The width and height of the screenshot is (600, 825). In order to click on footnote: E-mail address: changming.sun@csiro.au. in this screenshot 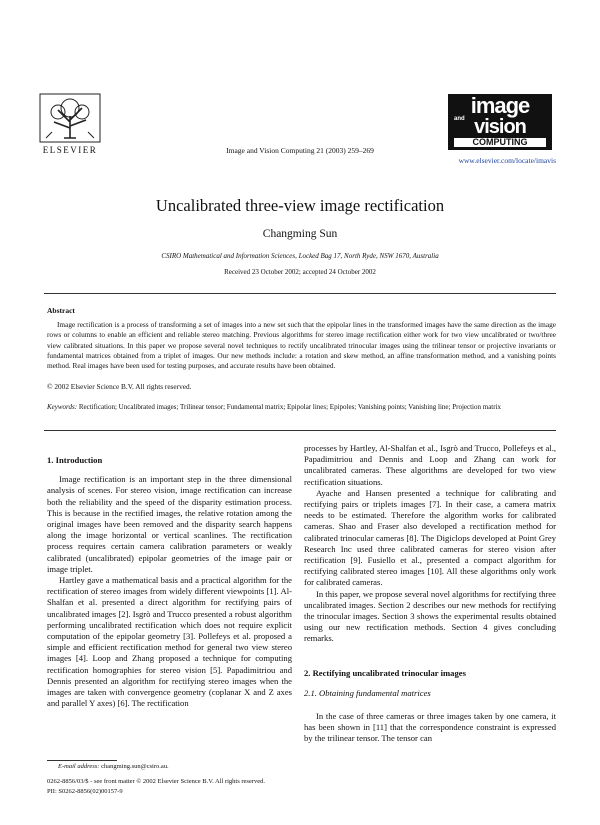, I will do `click(113, 766)`.